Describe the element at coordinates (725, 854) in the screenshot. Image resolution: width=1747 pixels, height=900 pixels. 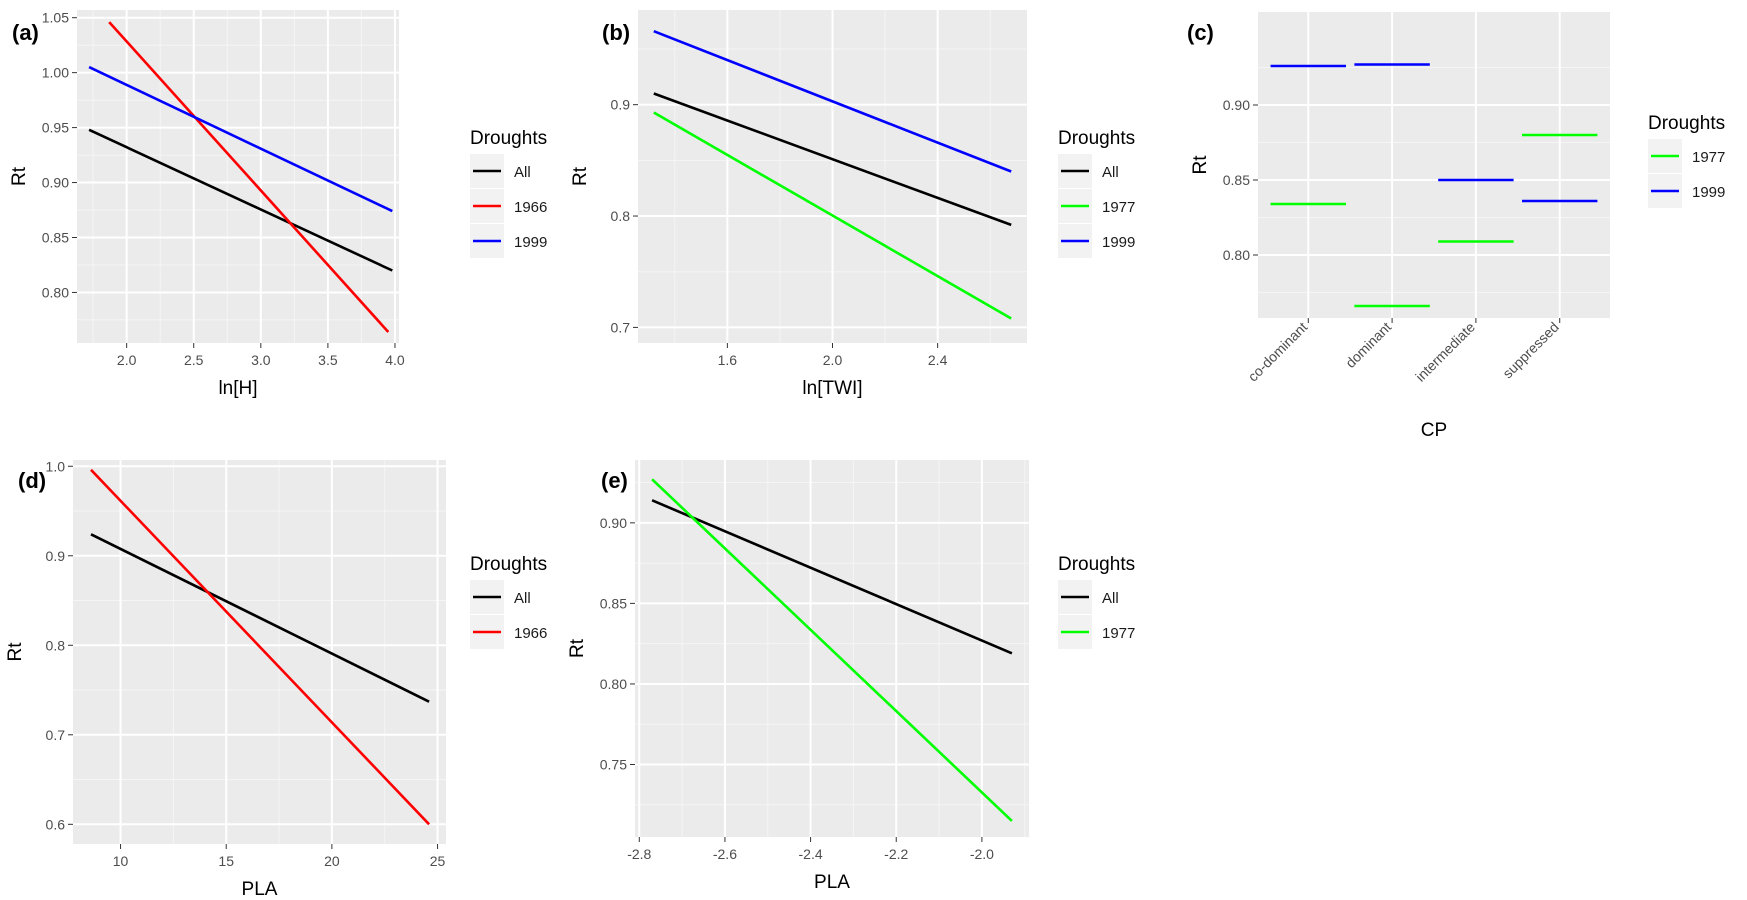
I see `x-tick-label: -2.6` at that location.